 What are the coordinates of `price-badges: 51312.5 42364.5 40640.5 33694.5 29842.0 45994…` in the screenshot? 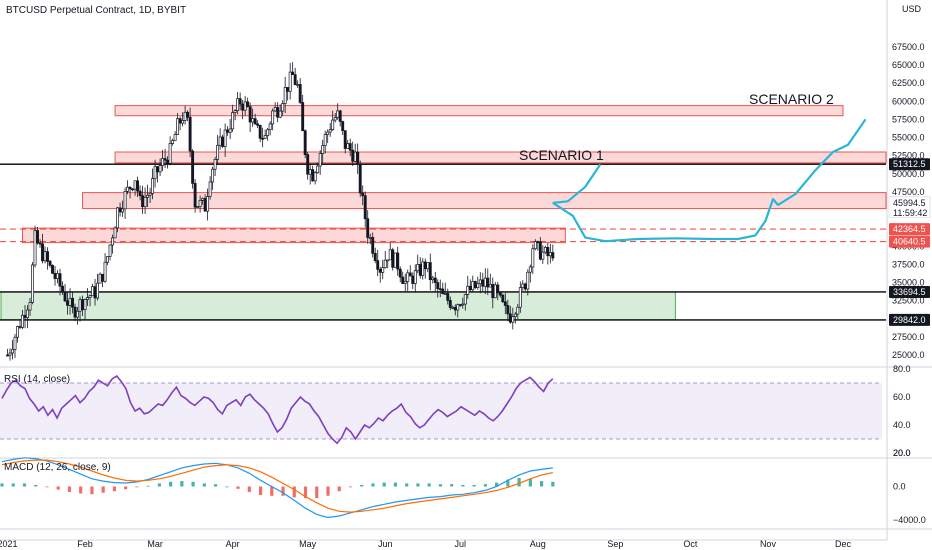 It's located at (909, 242).